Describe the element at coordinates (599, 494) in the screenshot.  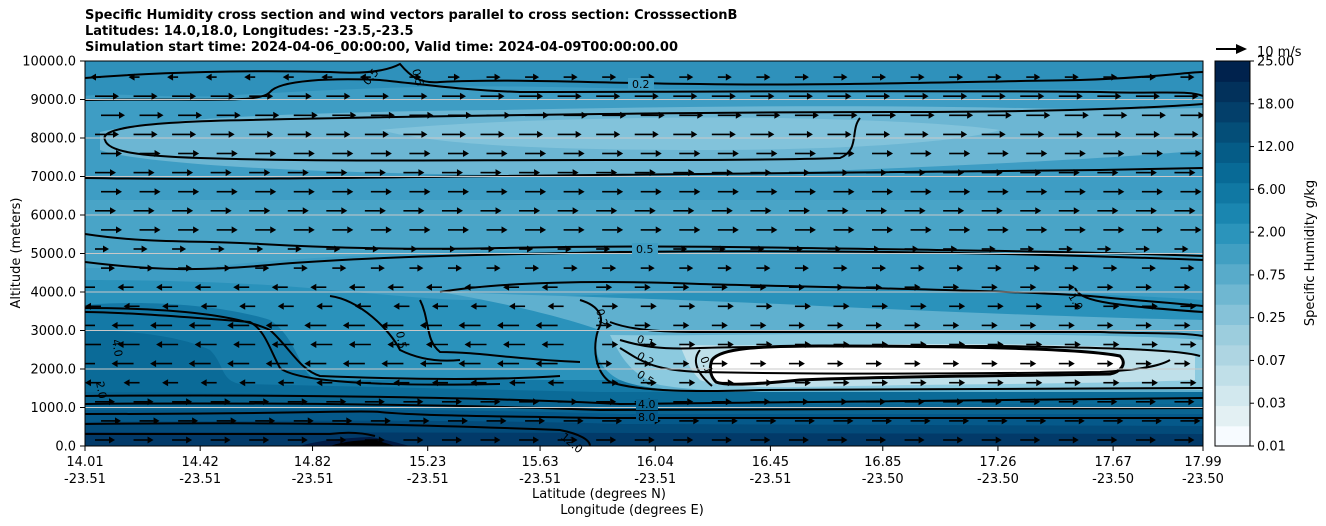
I see `x-axis-label-latitude: Latitude (degrees N)` at that location.